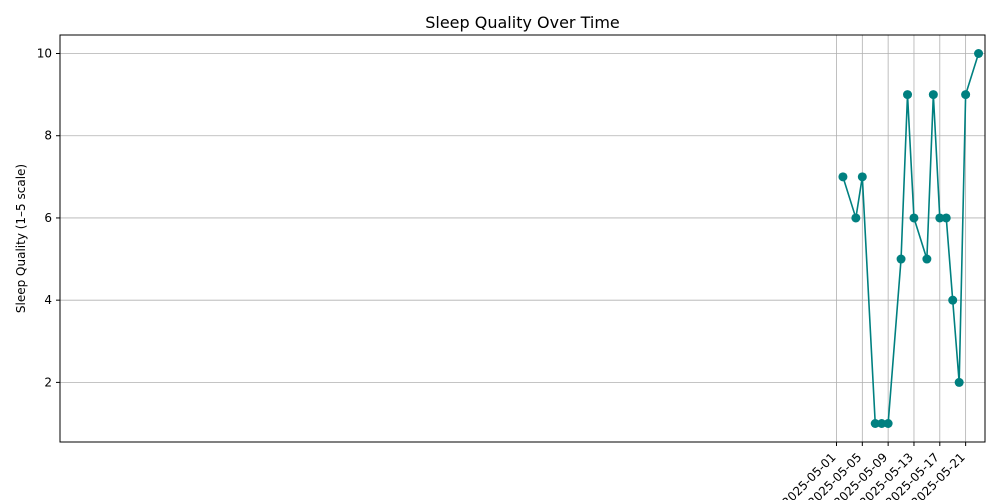 The width and height of the screenshot is (1000, 500). I want to click on y-tick-label: 8, so click(48, 136).